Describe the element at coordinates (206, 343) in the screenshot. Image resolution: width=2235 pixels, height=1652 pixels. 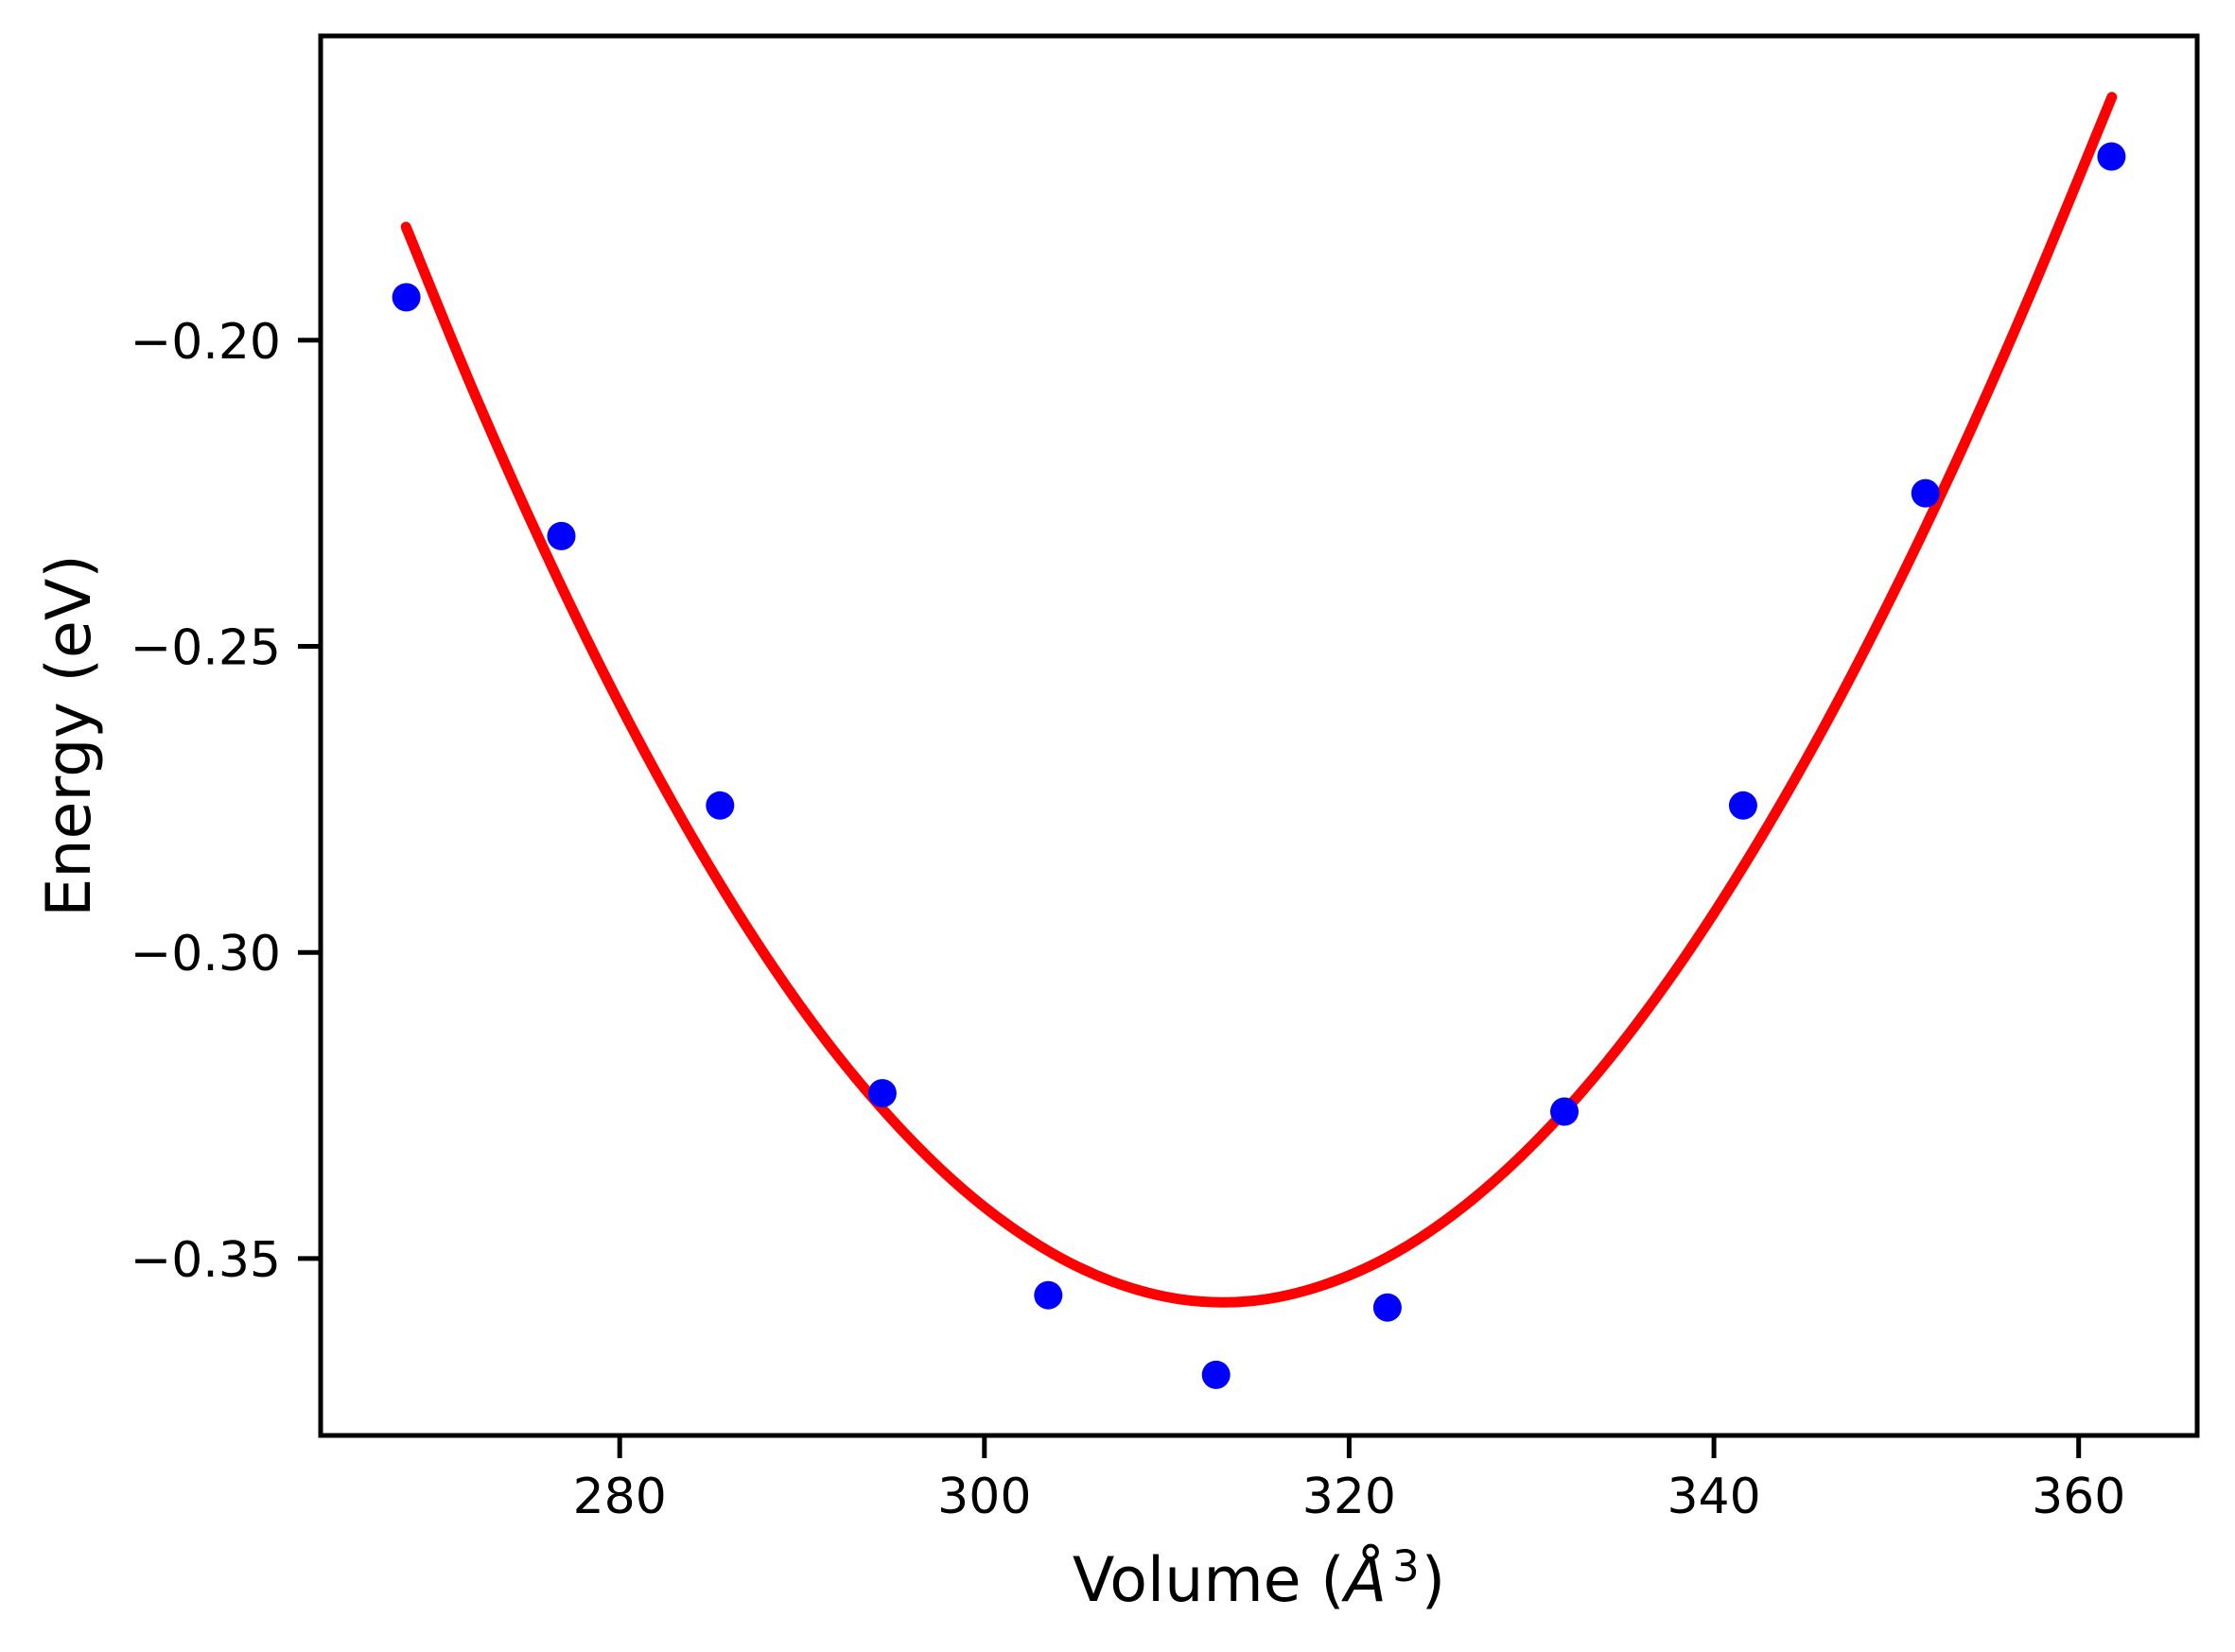
I see `y-tick-label: −0.20` at that location.